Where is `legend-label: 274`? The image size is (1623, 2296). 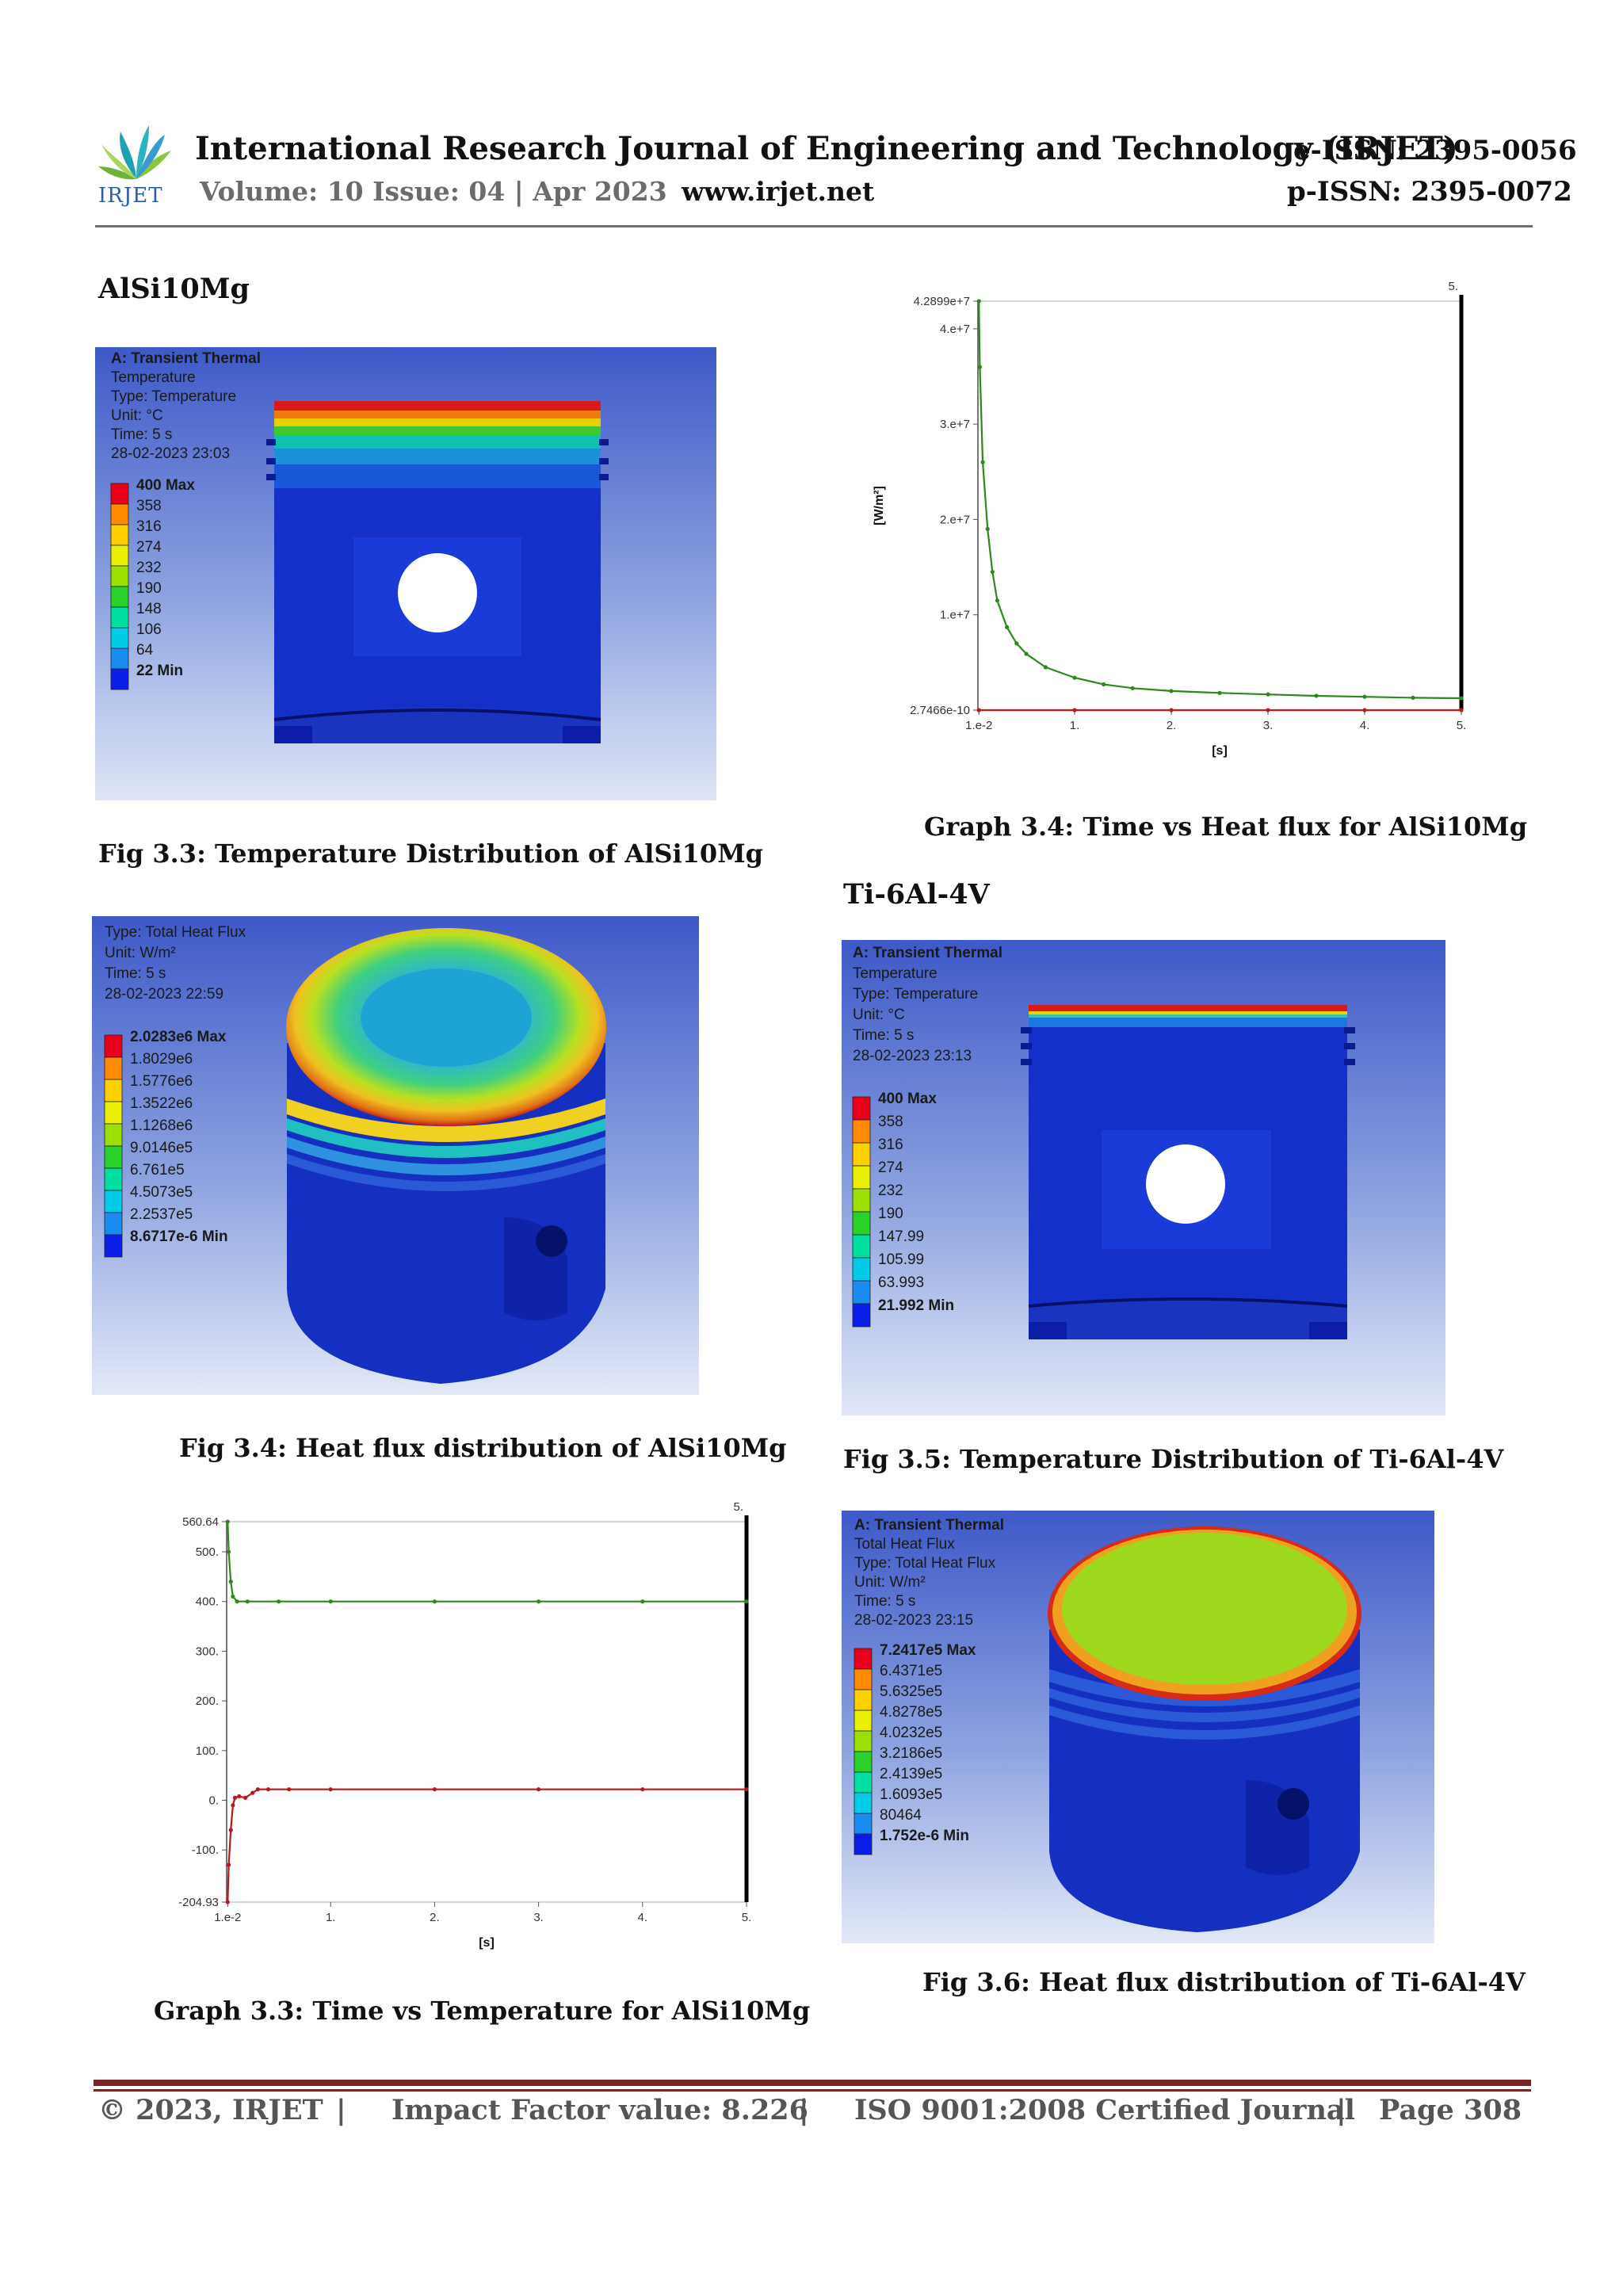
legend-label: 274 is located at coordinates (890, 1167).